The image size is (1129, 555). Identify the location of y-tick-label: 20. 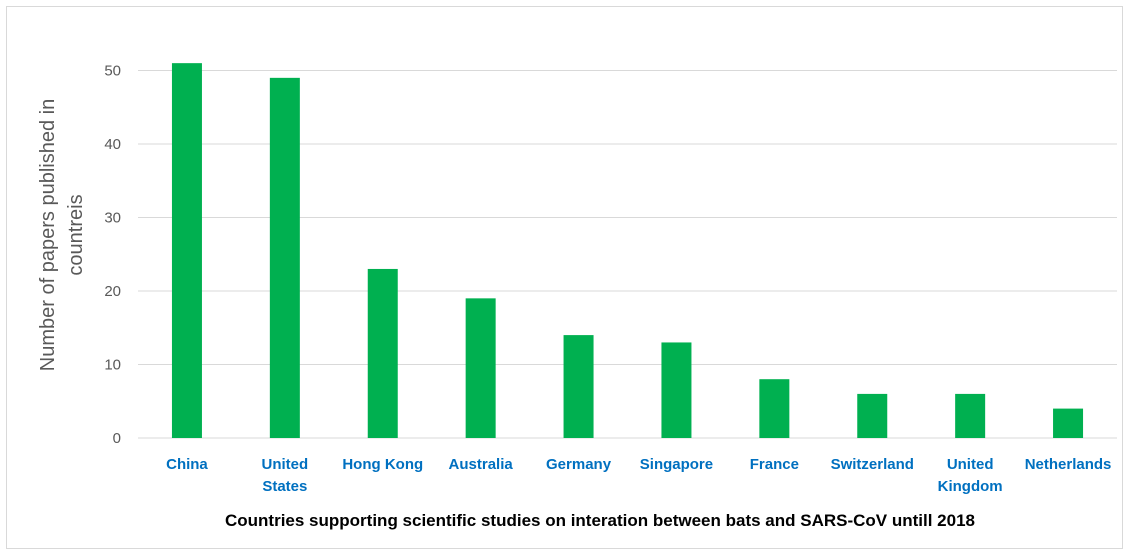
(112, 291).